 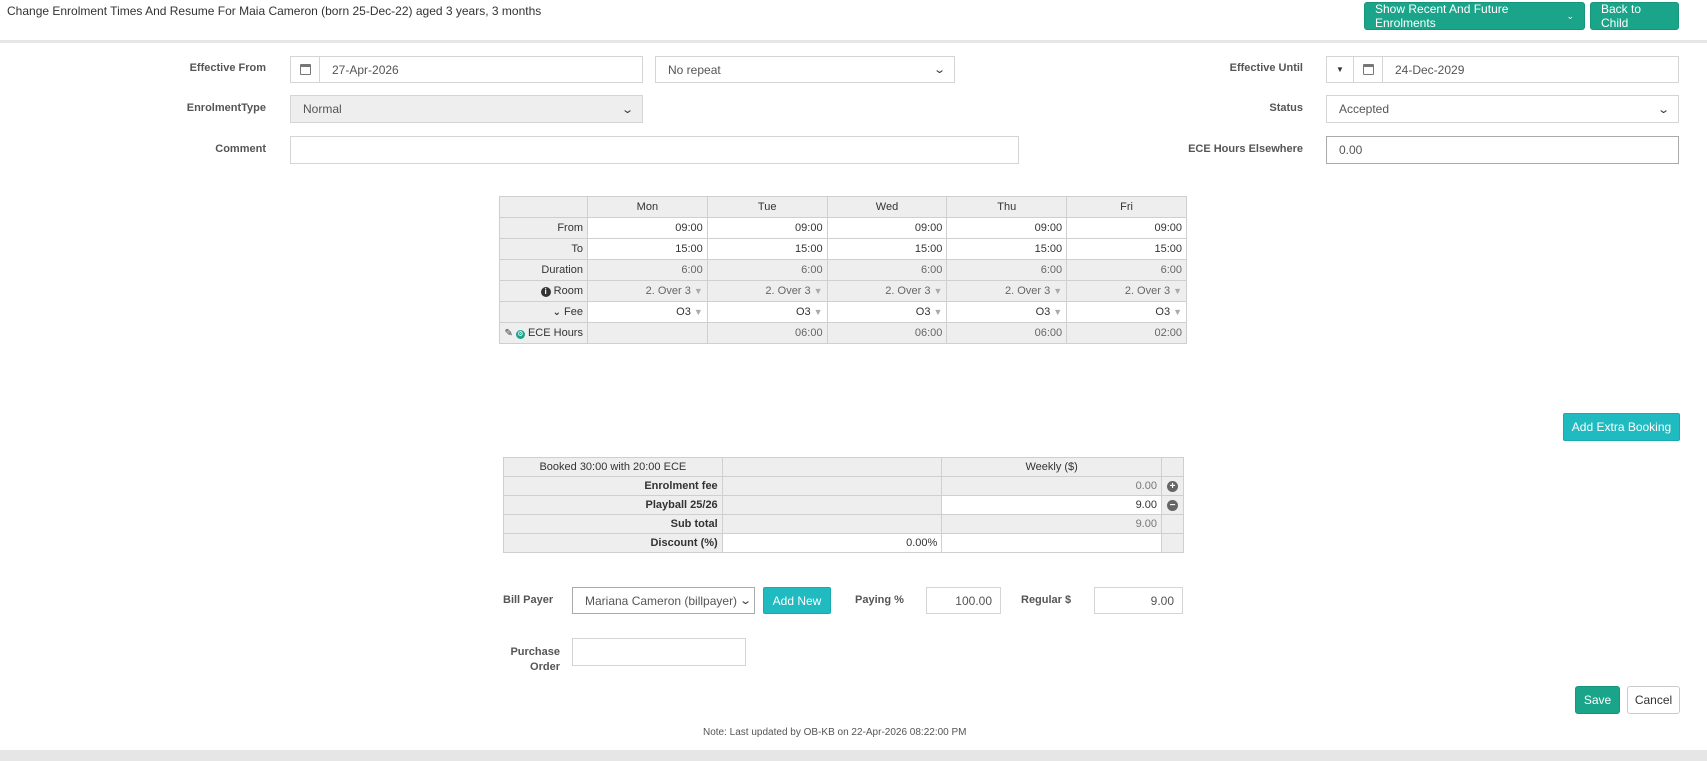 I want to click on paying-input: 100.00, so click(x=963, y=600).